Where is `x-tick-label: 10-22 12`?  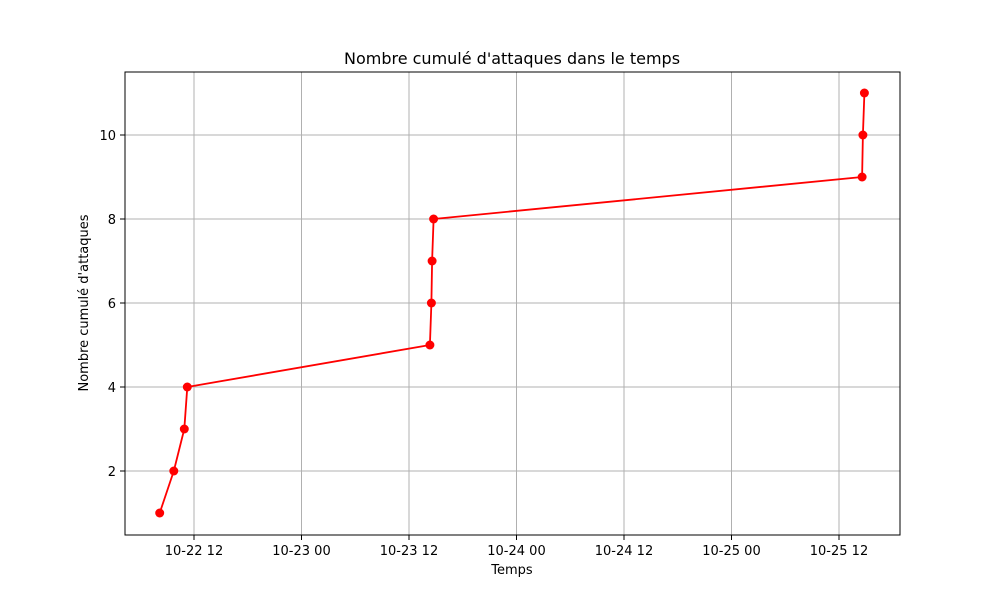 x-tick-label: 10-22 12 is located at coordinates (194, 551).